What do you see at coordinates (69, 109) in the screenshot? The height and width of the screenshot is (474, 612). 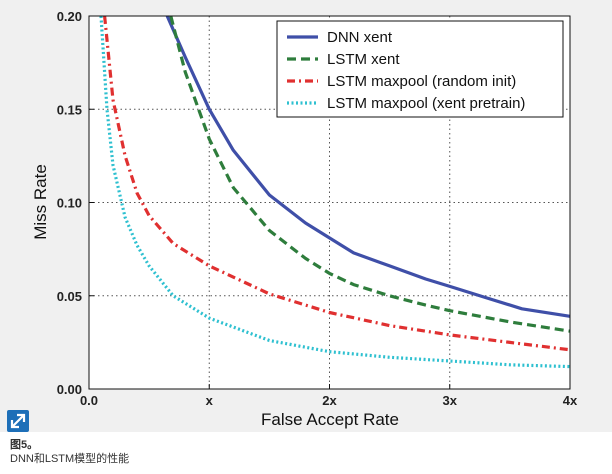 I see `y-tick-label: 0.15` at bounding box center [69, 109].